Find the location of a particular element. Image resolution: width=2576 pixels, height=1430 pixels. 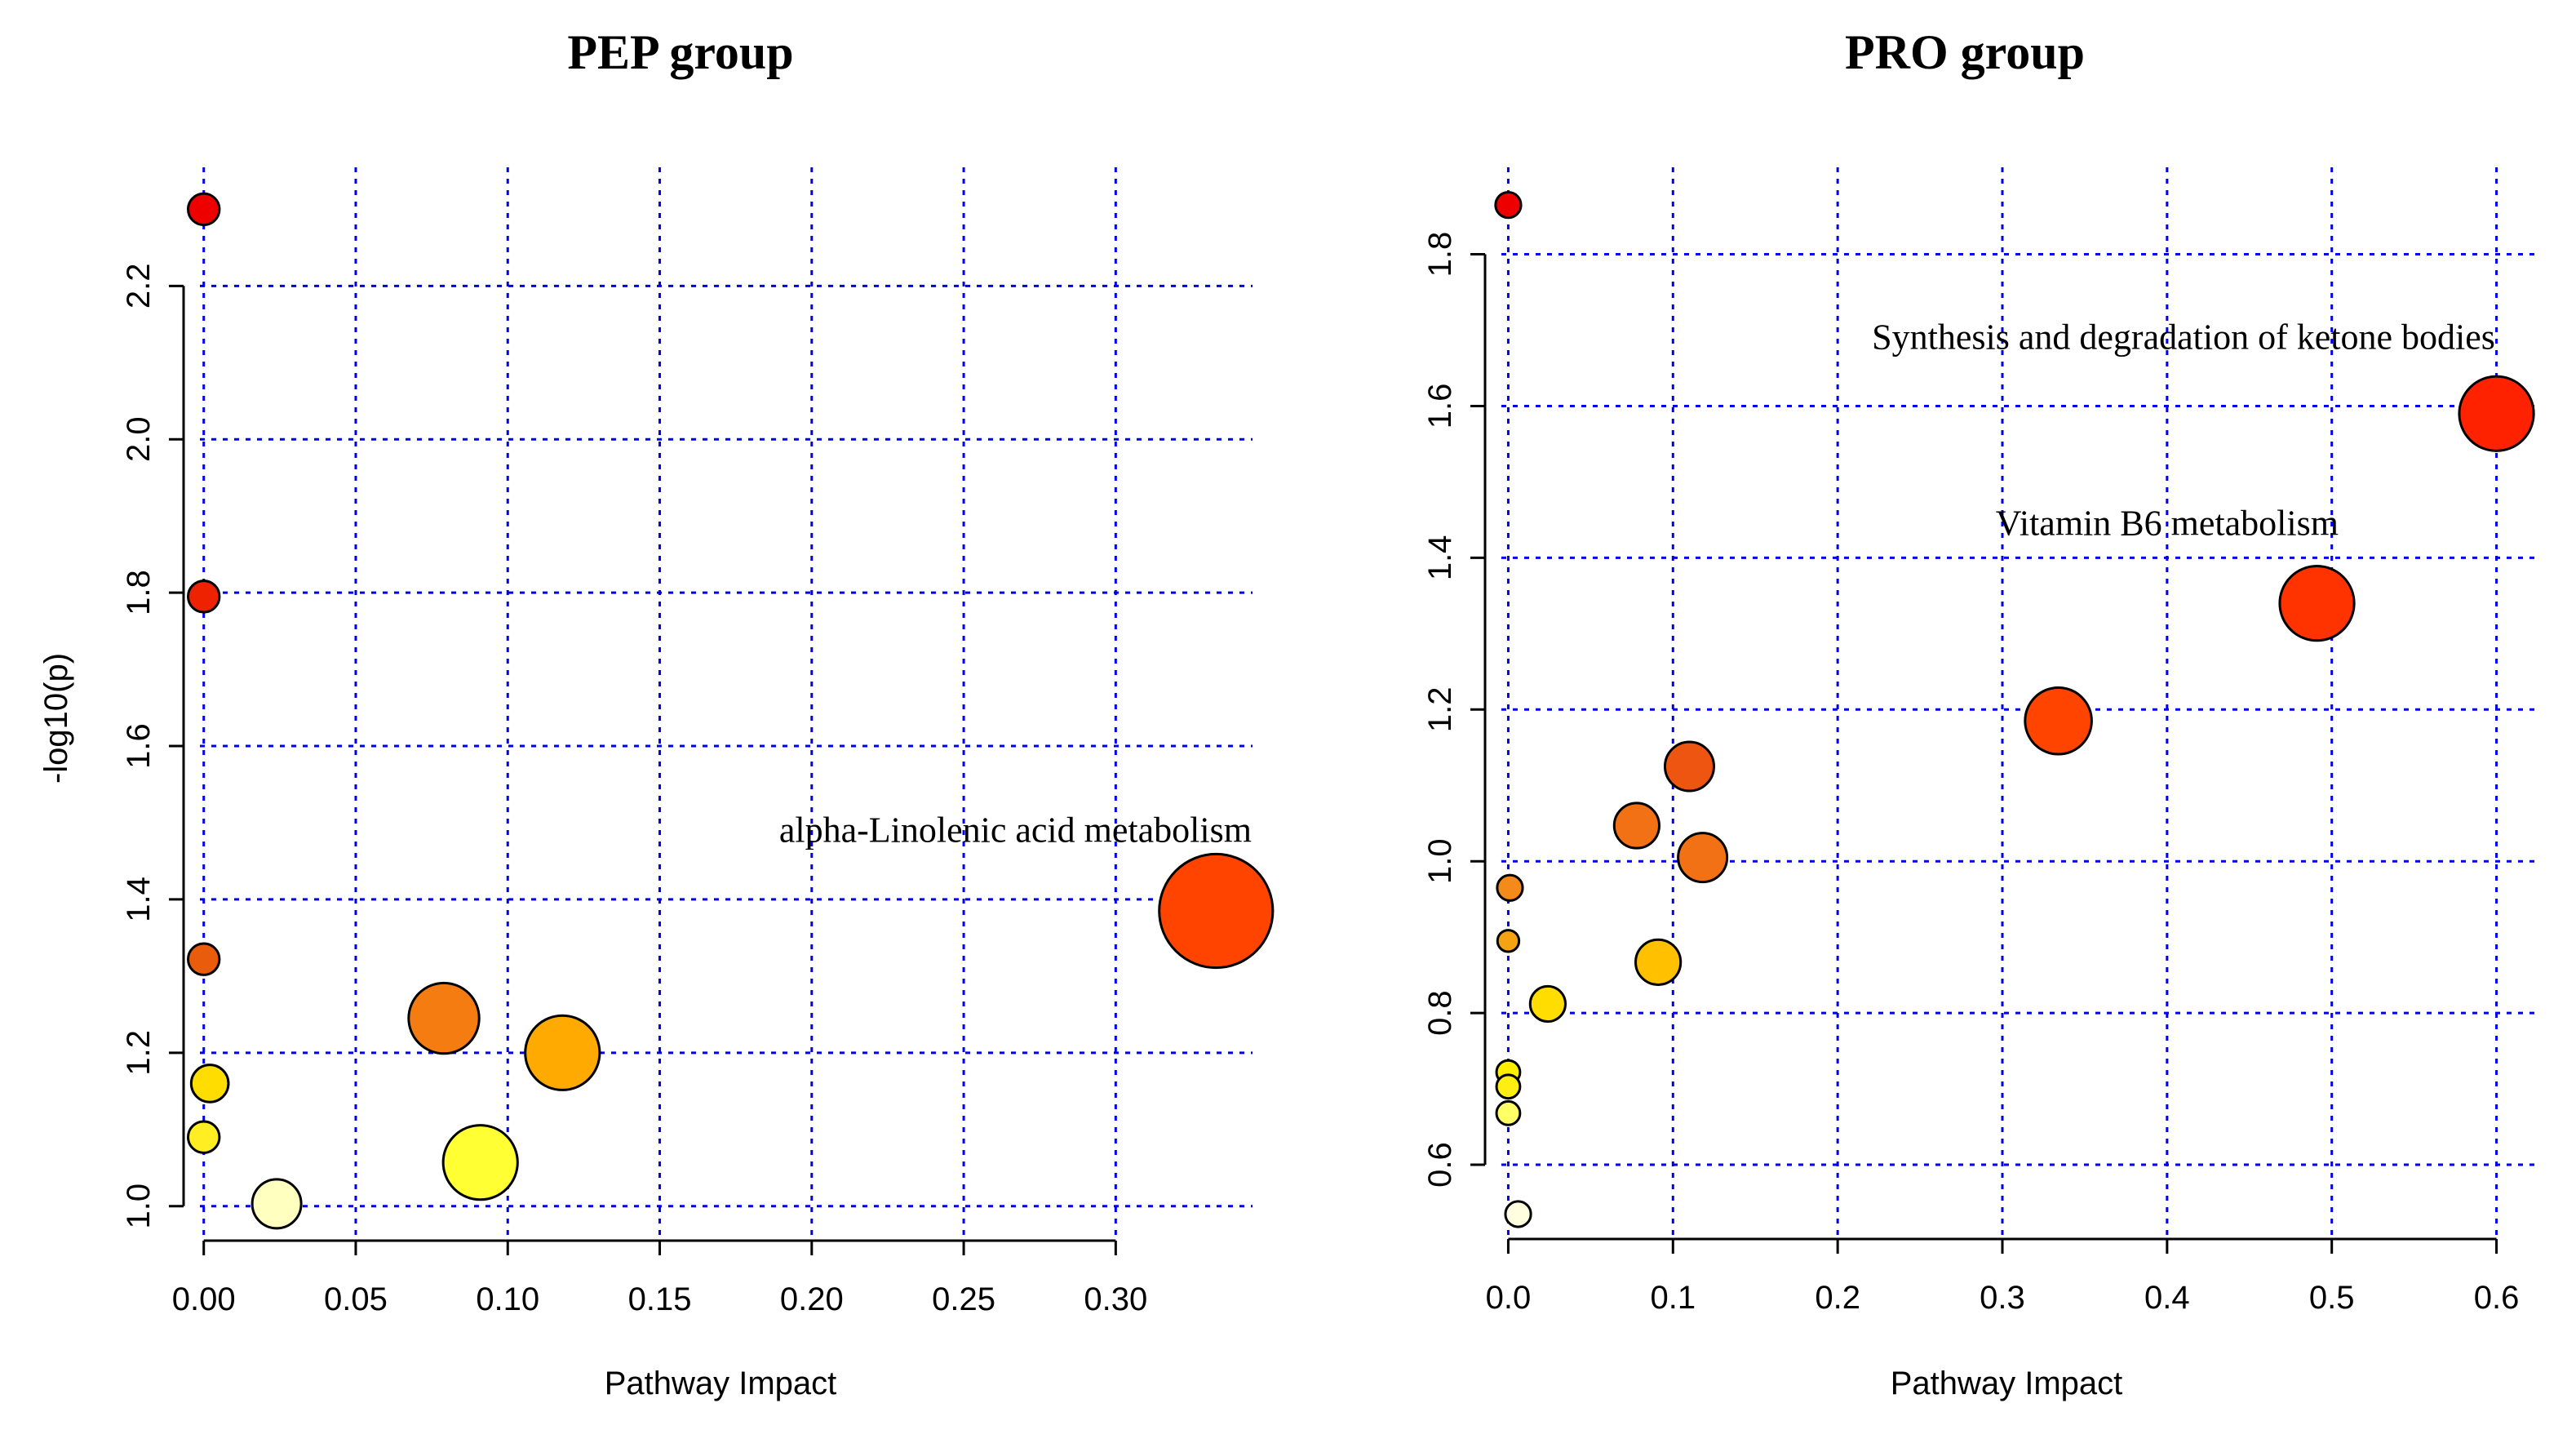

pep-y-tick-label: 1.4 is located at coordinates (139, 899).